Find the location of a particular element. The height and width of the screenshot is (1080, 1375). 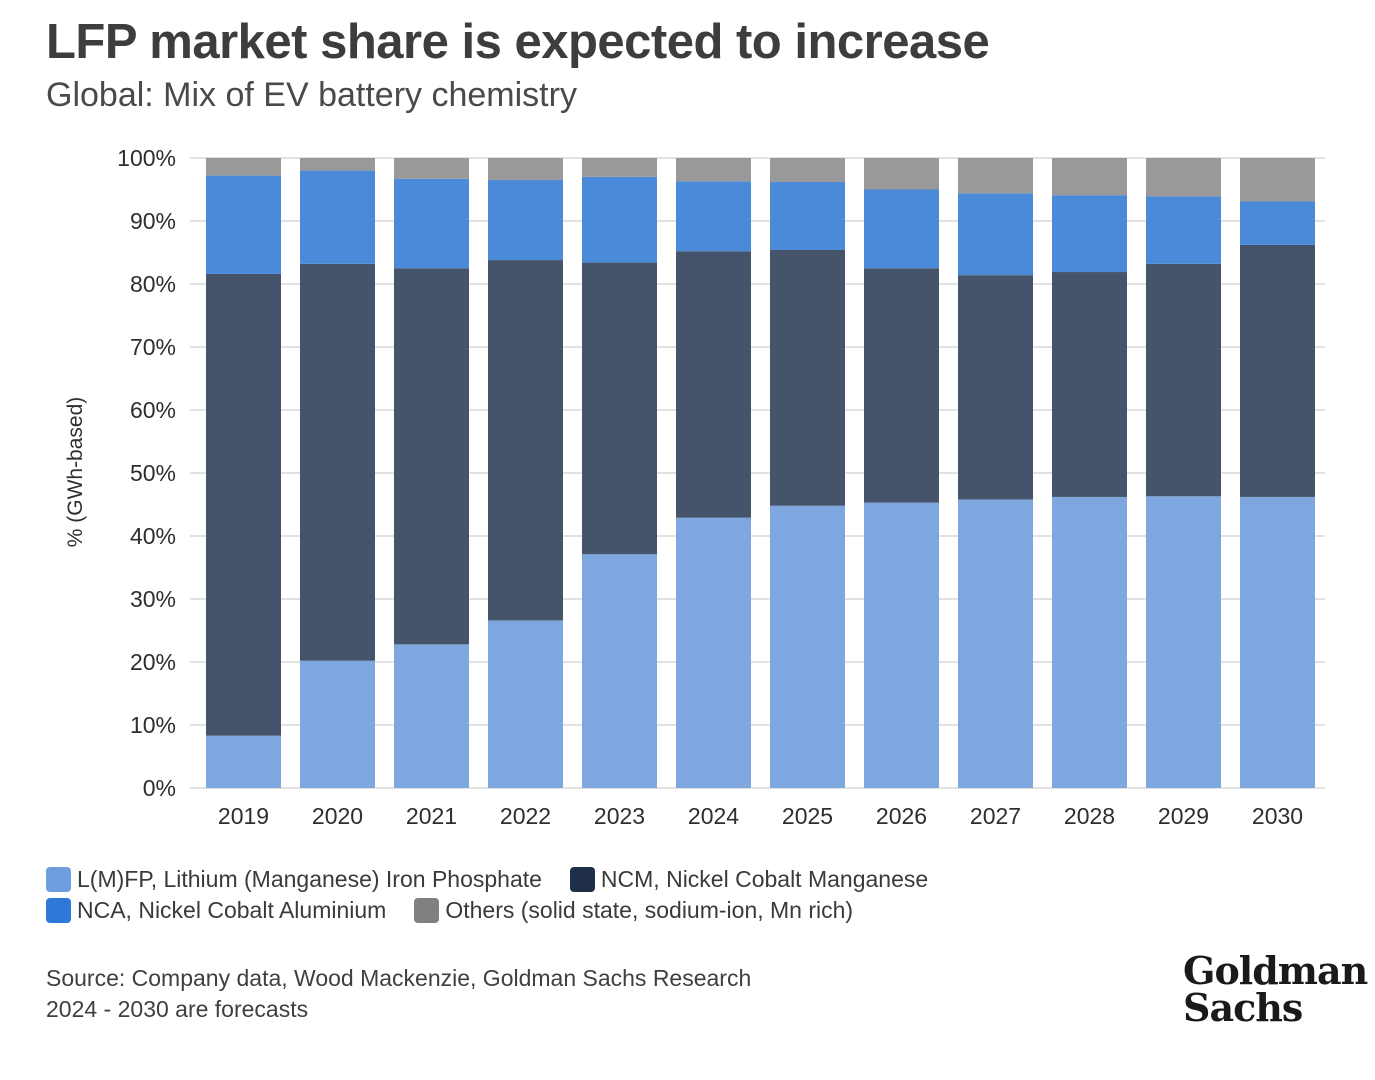

bar-nca-2021 is located at coordinates (431, 223).